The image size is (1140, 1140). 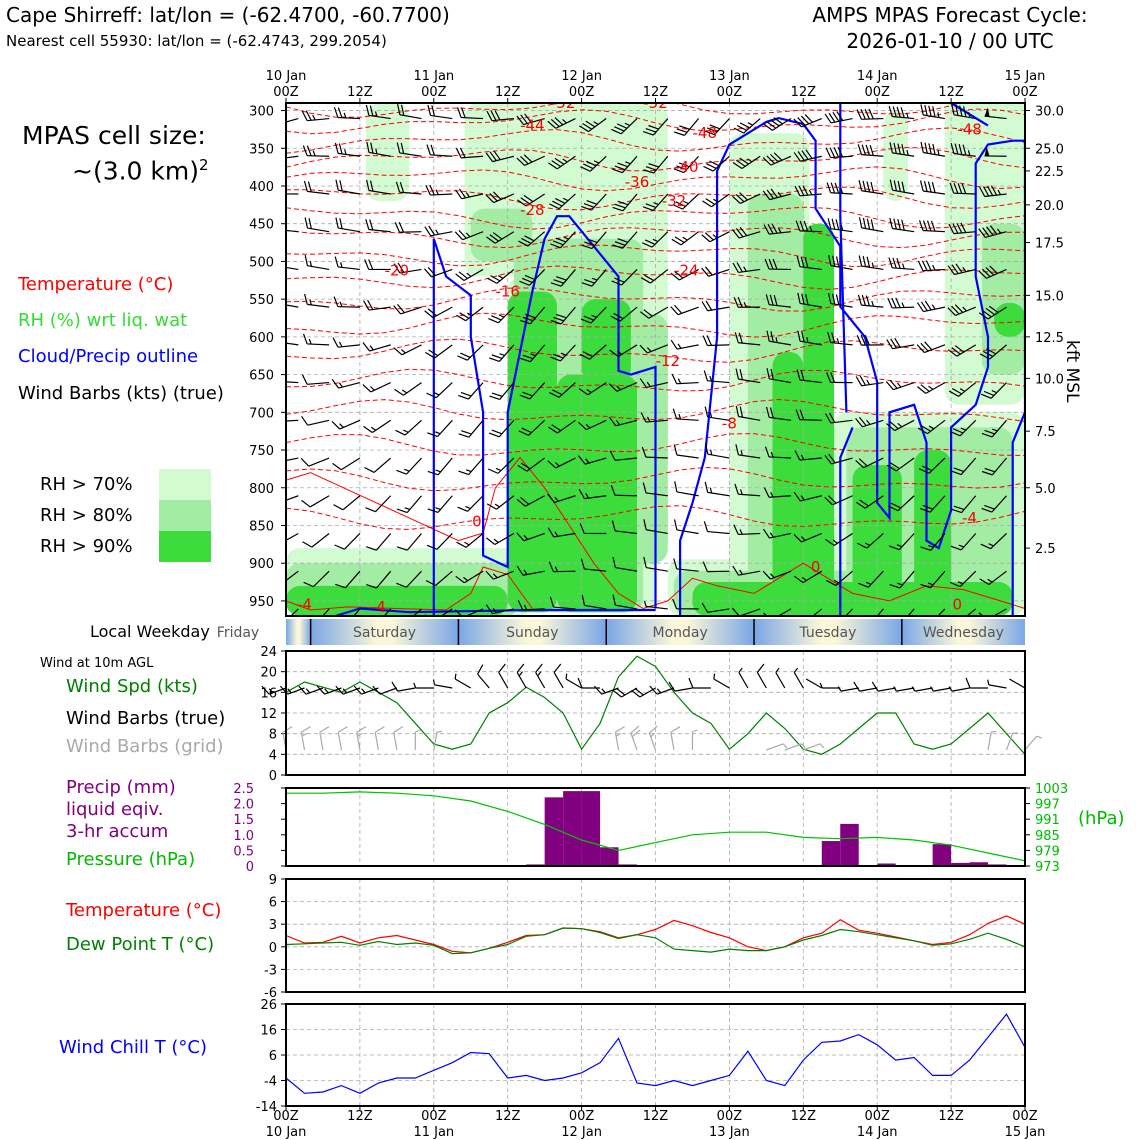 What do you see at coordinates (653, 729) in the screenshot?
I see `wind-grid-barb-full` at bounding box center [653, 729].